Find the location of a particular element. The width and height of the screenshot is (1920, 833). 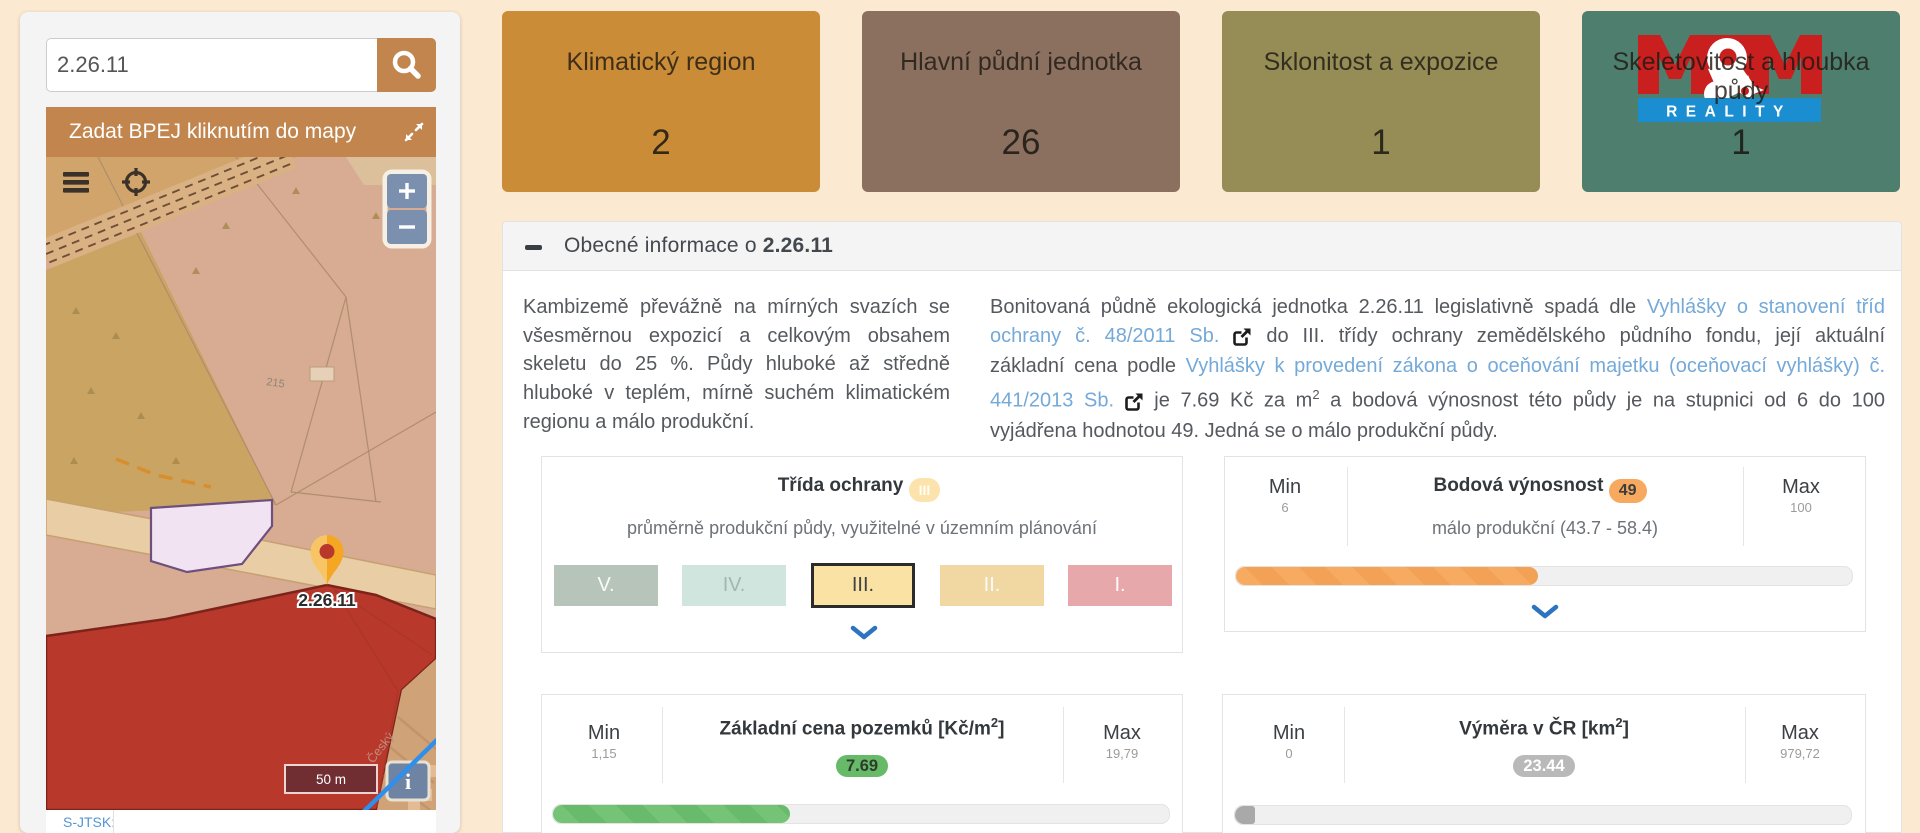

svg-text: 215 is located at coordinates (276, 383).